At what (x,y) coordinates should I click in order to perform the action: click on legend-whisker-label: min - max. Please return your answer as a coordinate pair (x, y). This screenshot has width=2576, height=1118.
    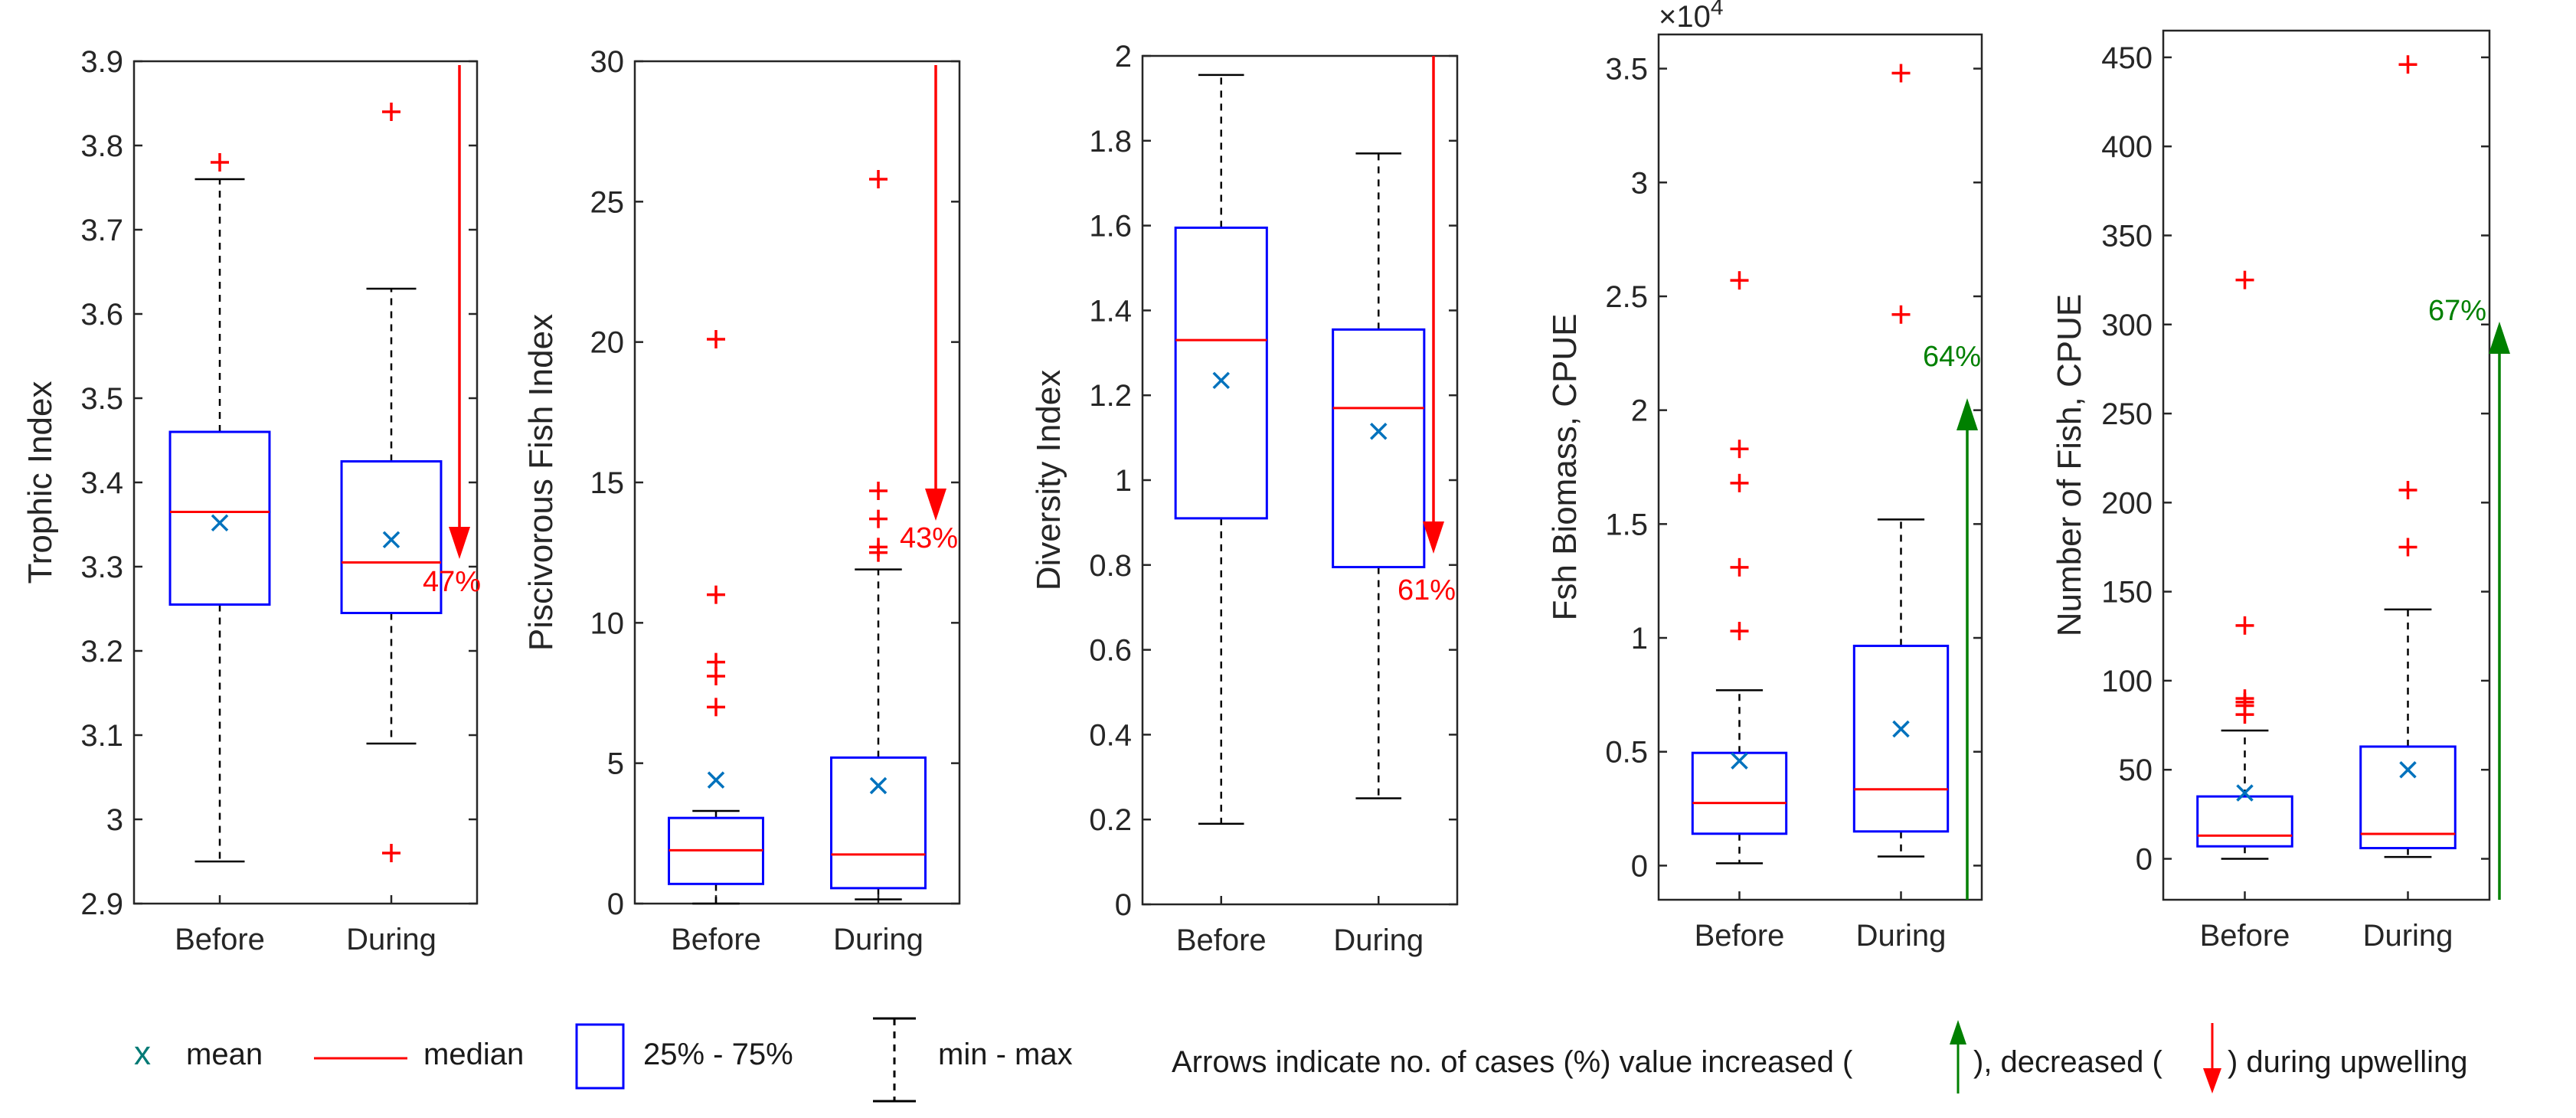
    Looking at the image, I should click on (1006, 1054).